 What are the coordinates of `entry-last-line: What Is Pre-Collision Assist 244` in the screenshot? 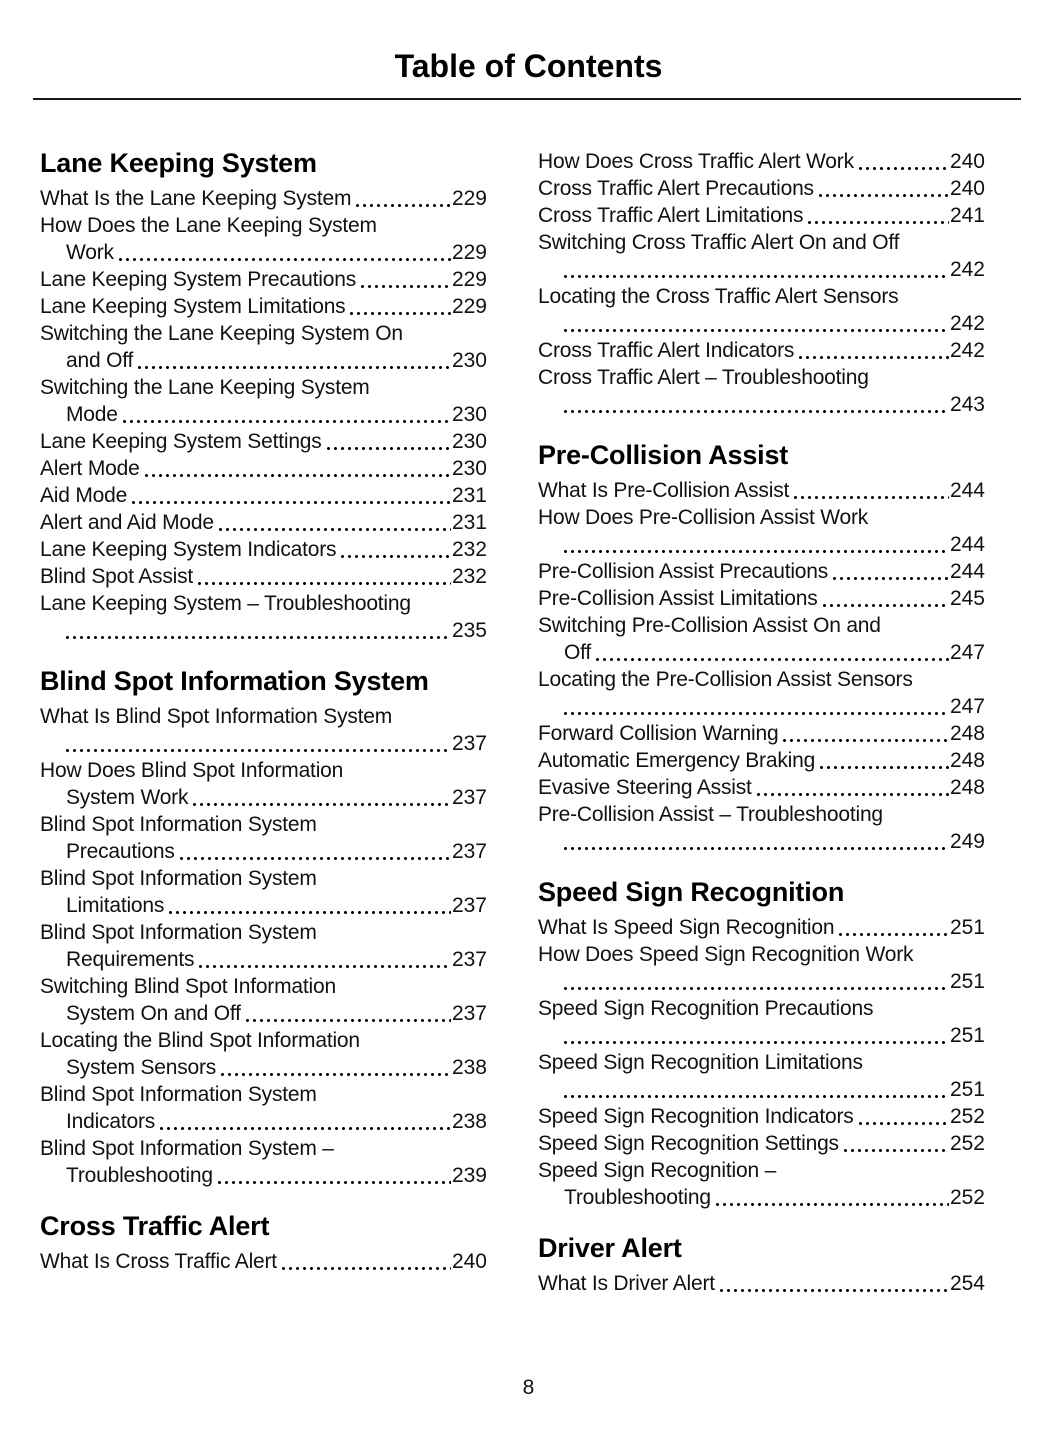 It's located at (761, 490).